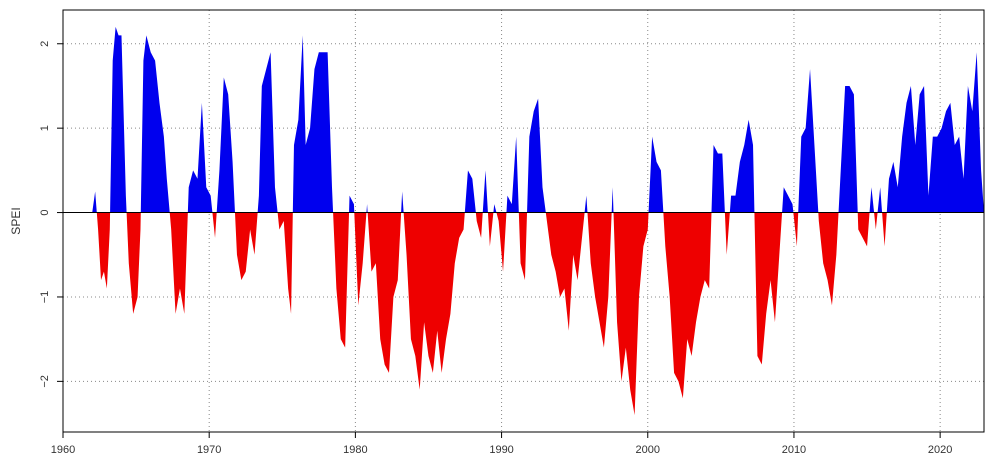  Describe the element at coordinates (45, 128) in the screenshot. I see `y-tick-label: 1` at that location.